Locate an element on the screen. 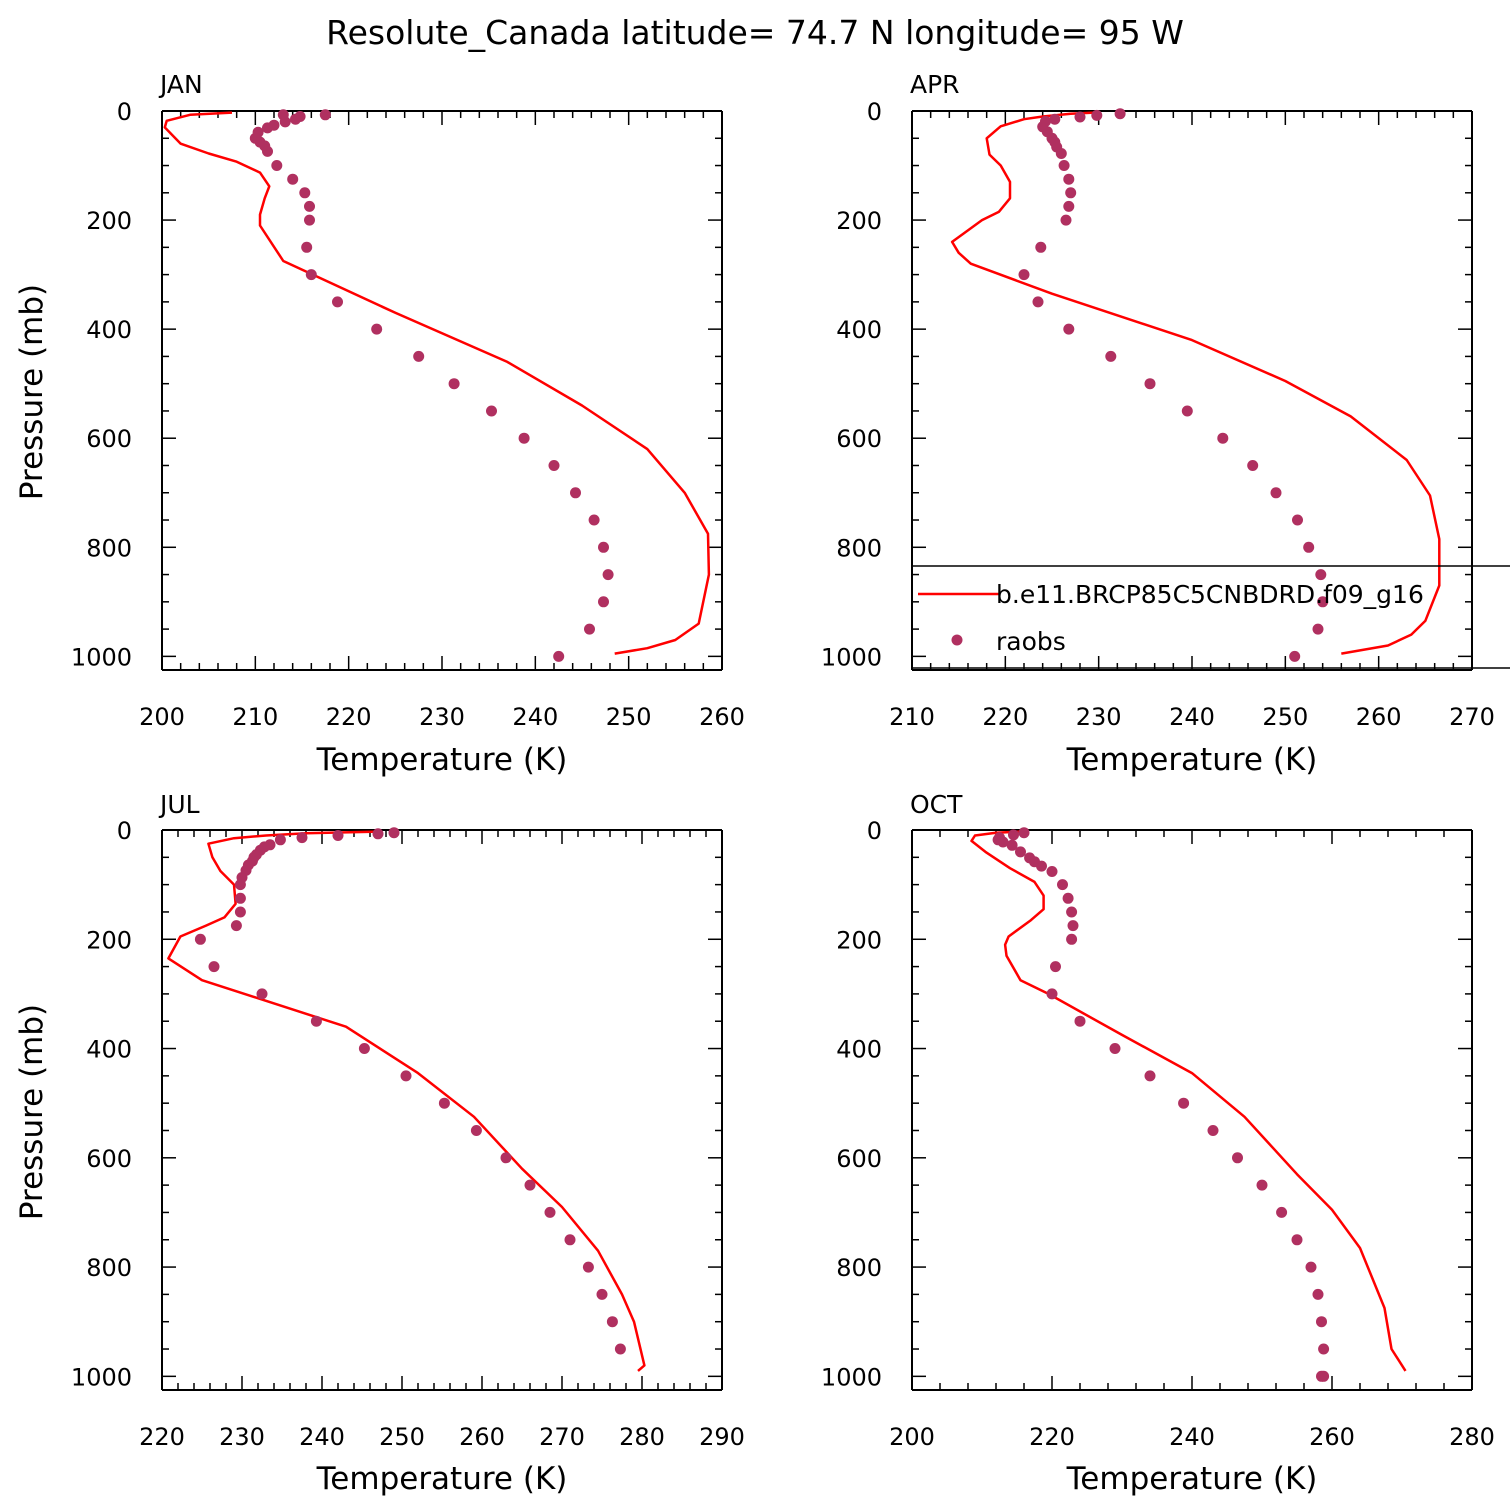 This screenshot has width=1510, height=1510. x-tick-label: 270 is located at coordinates (1472, 717).